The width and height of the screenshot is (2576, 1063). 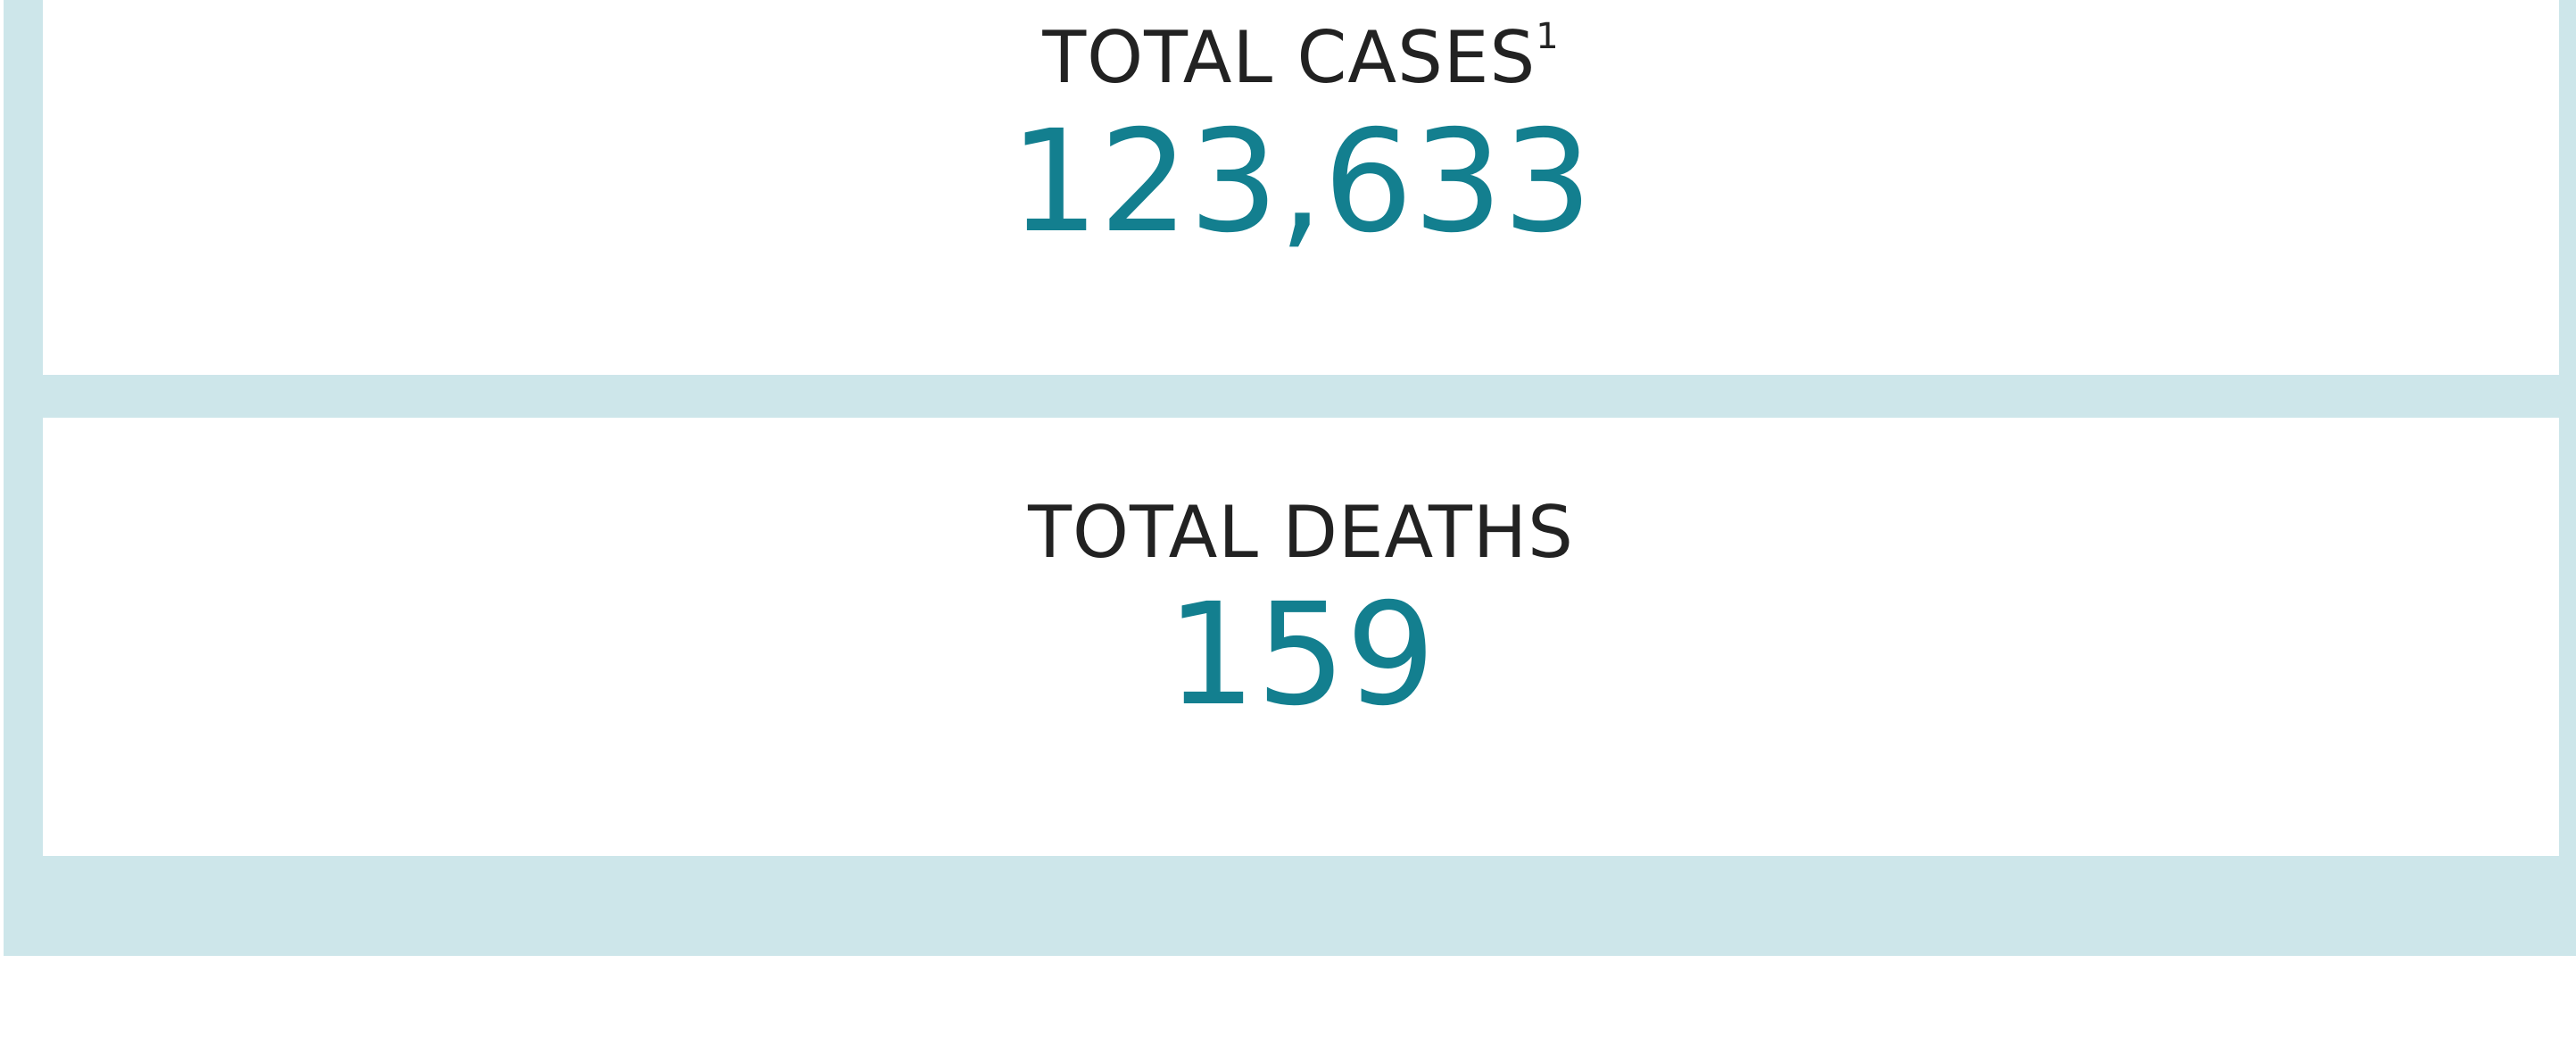 I want to click on label-text: TOTAL CASES, so click(x=1289, y=57).